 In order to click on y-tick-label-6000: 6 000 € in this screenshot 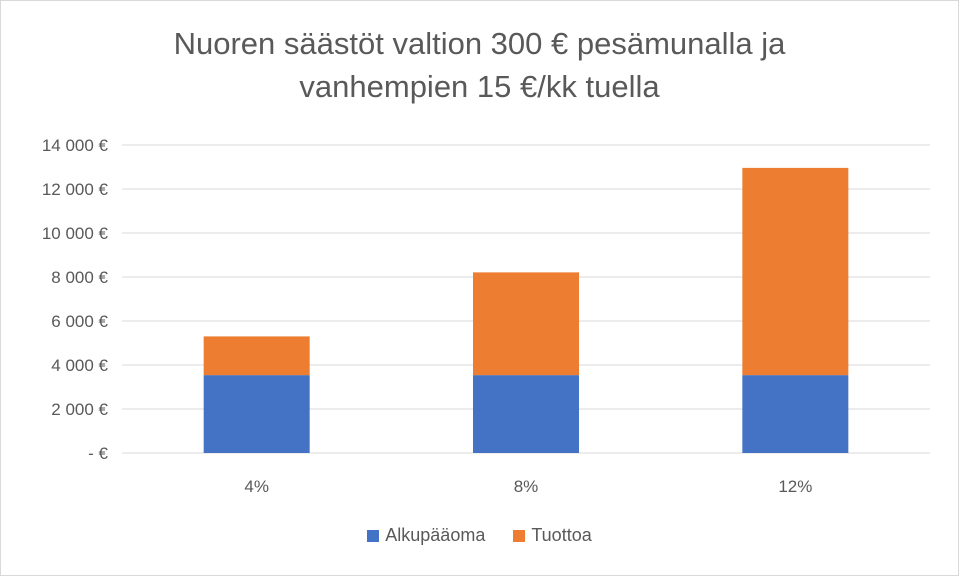, I will do `click(79, 321)`.